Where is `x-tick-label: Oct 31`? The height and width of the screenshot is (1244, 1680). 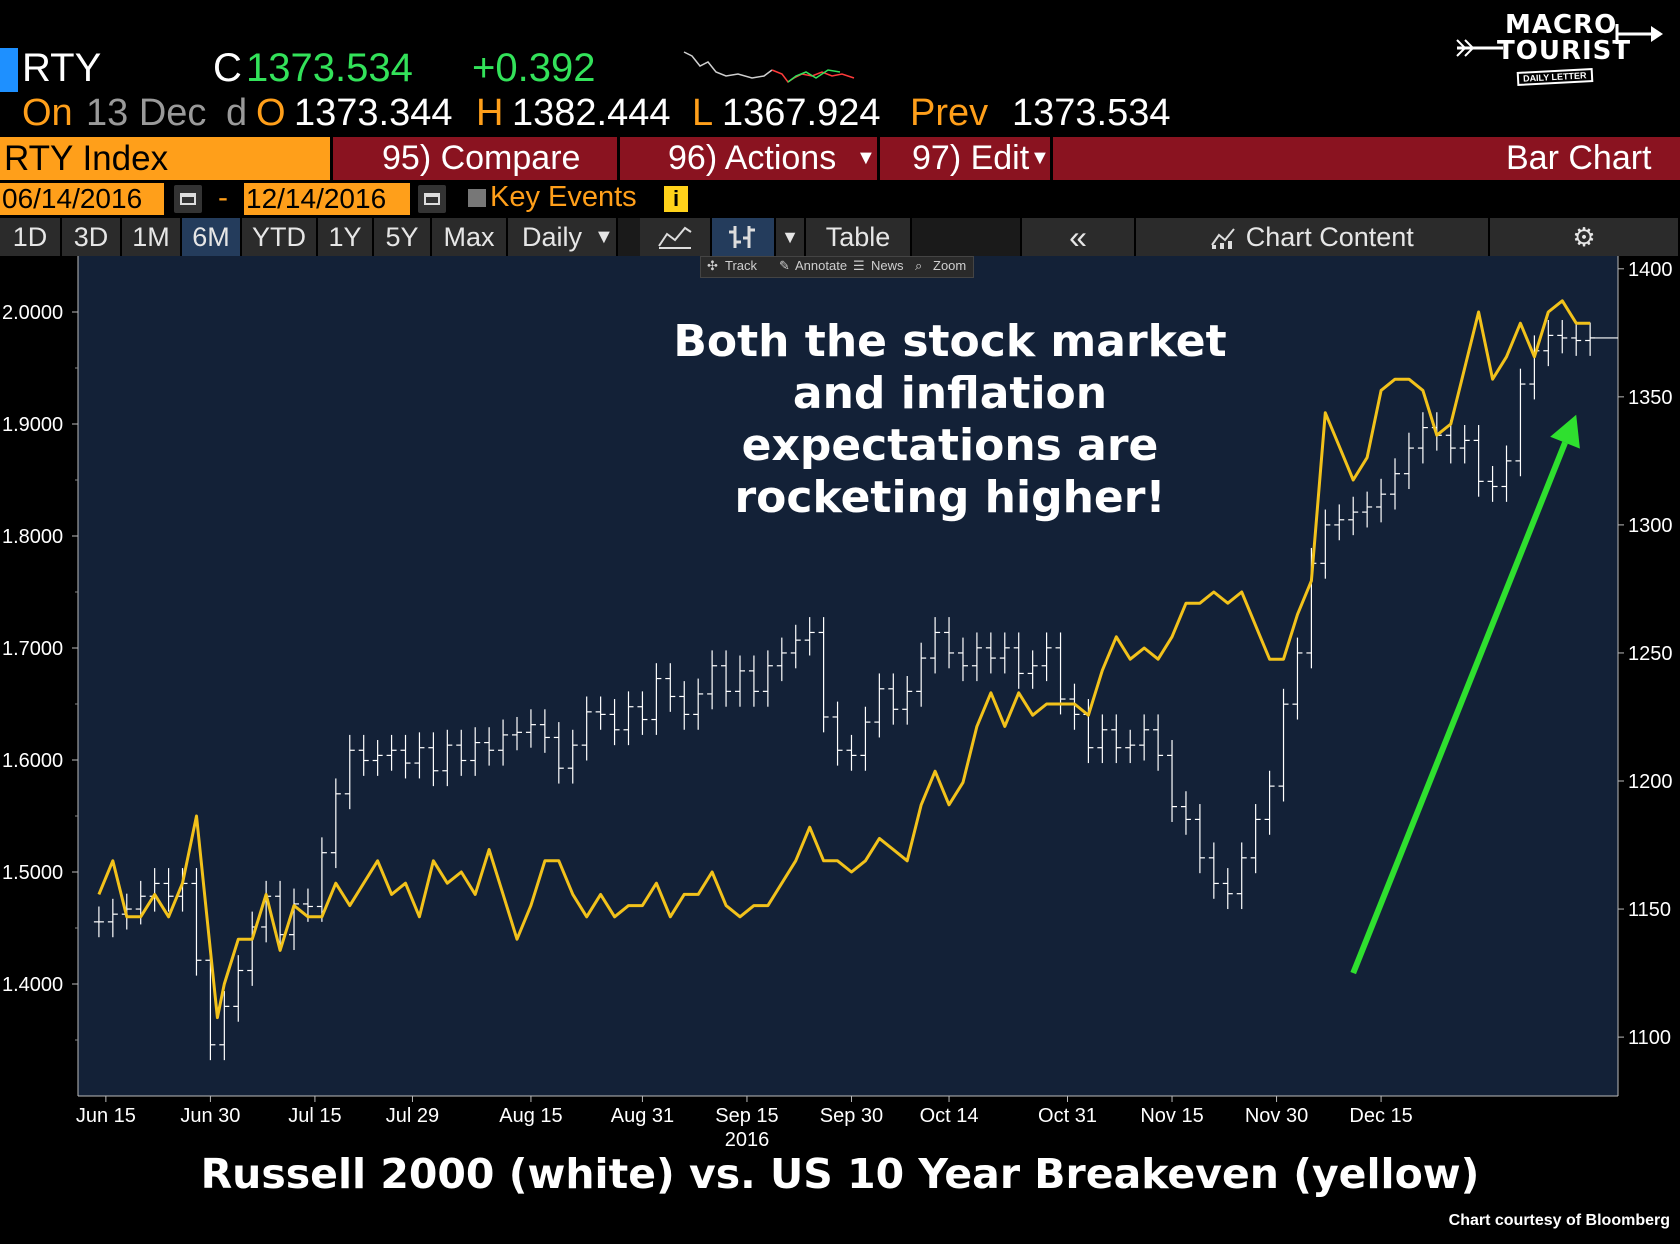
x-tick-label: Oct 31 is located at coordinates (1067, 1116).